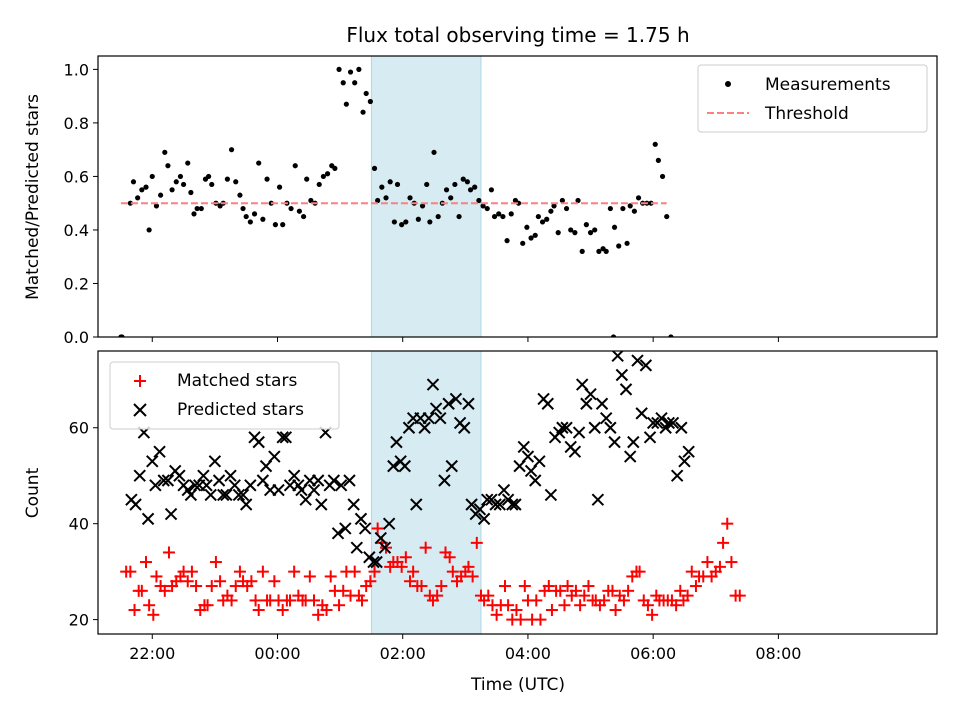 The image size is (960, 724). I want to click on bottom-y-axis-label-text: Count, so click(33, 492).